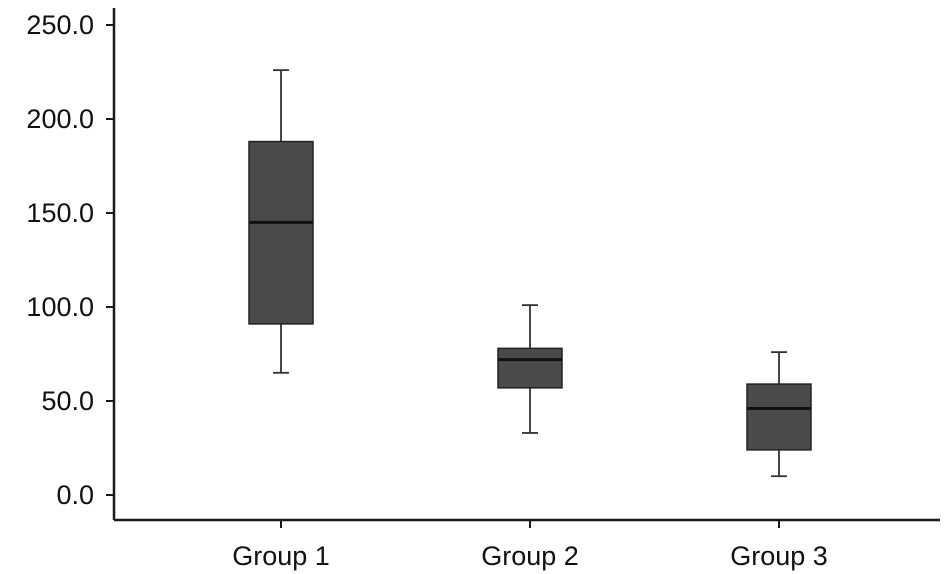 The height and width of the screenshot is (574, 945). What do you see at coordinates (71, 264) in the screenshot?
I see `y-axis: 0.0 50.0 100.0 150.0 200.0 250.0` at bounding box center [71, 264].